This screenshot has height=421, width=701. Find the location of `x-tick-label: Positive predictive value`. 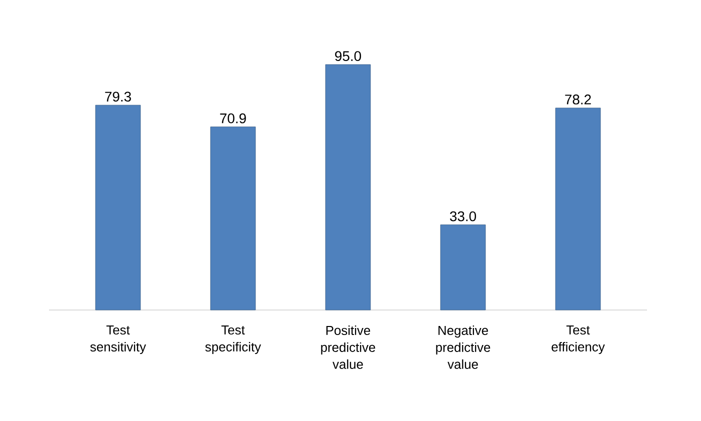

x-tick-label: Positive predictive value is located at coordinates (348, 347).